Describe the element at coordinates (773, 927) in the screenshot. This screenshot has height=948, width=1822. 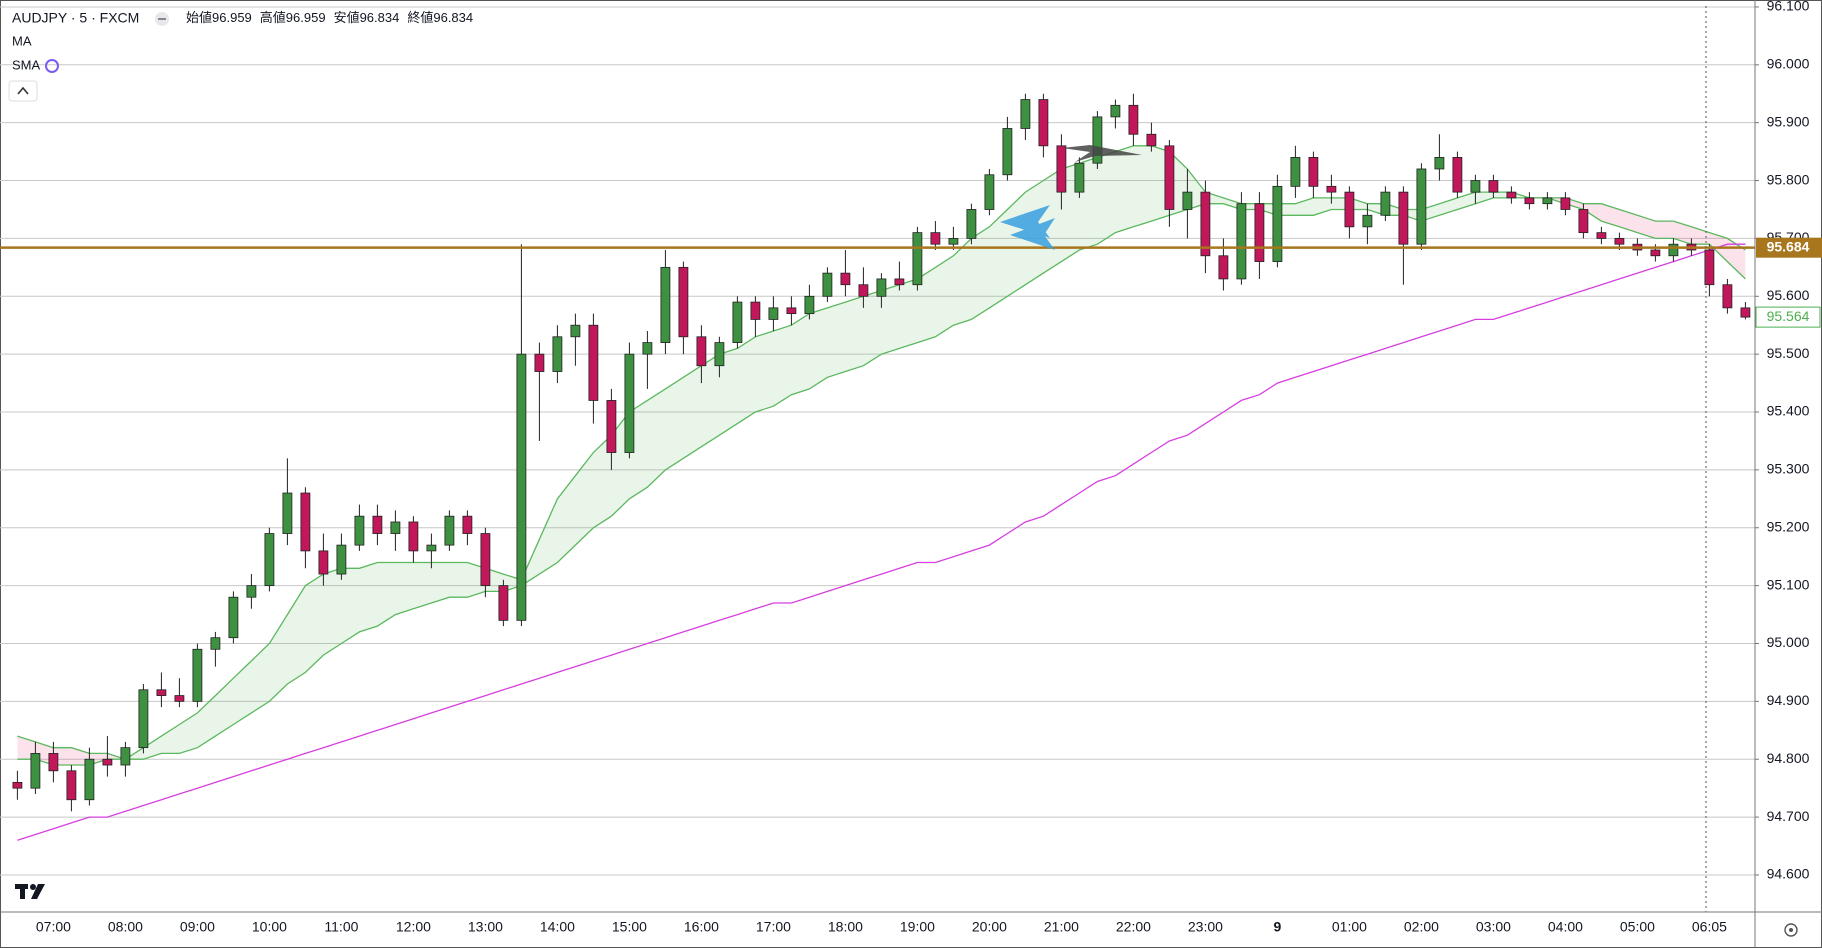
I see `x-tick-label: 17:00` at that location.